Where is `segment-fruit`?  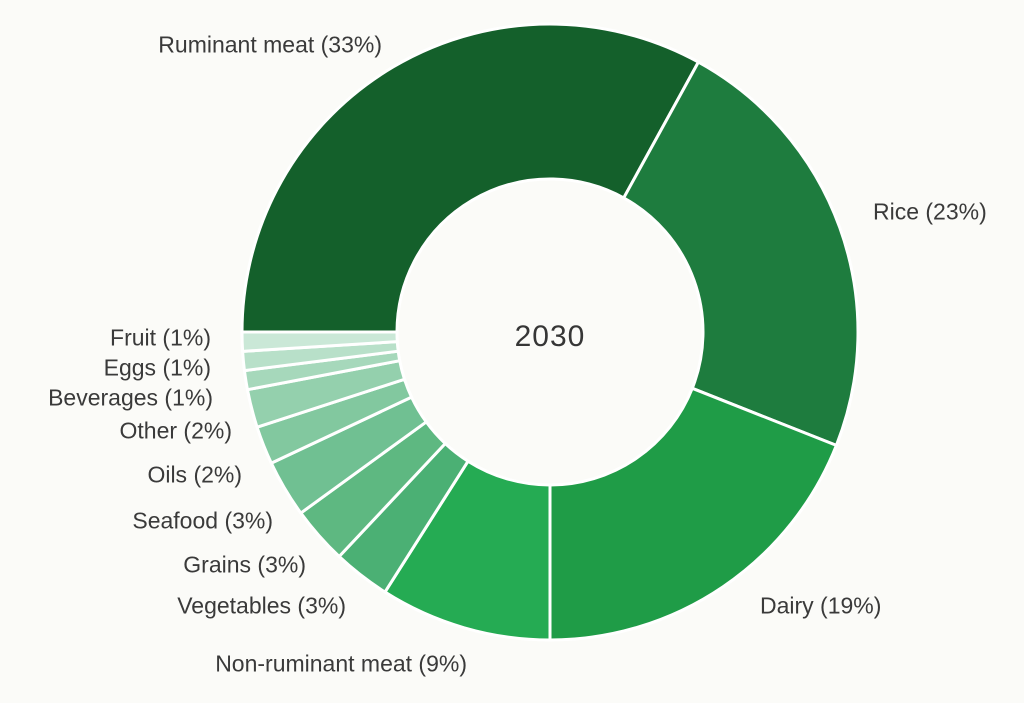 segment-fruit is located at coordinates (319, 341).